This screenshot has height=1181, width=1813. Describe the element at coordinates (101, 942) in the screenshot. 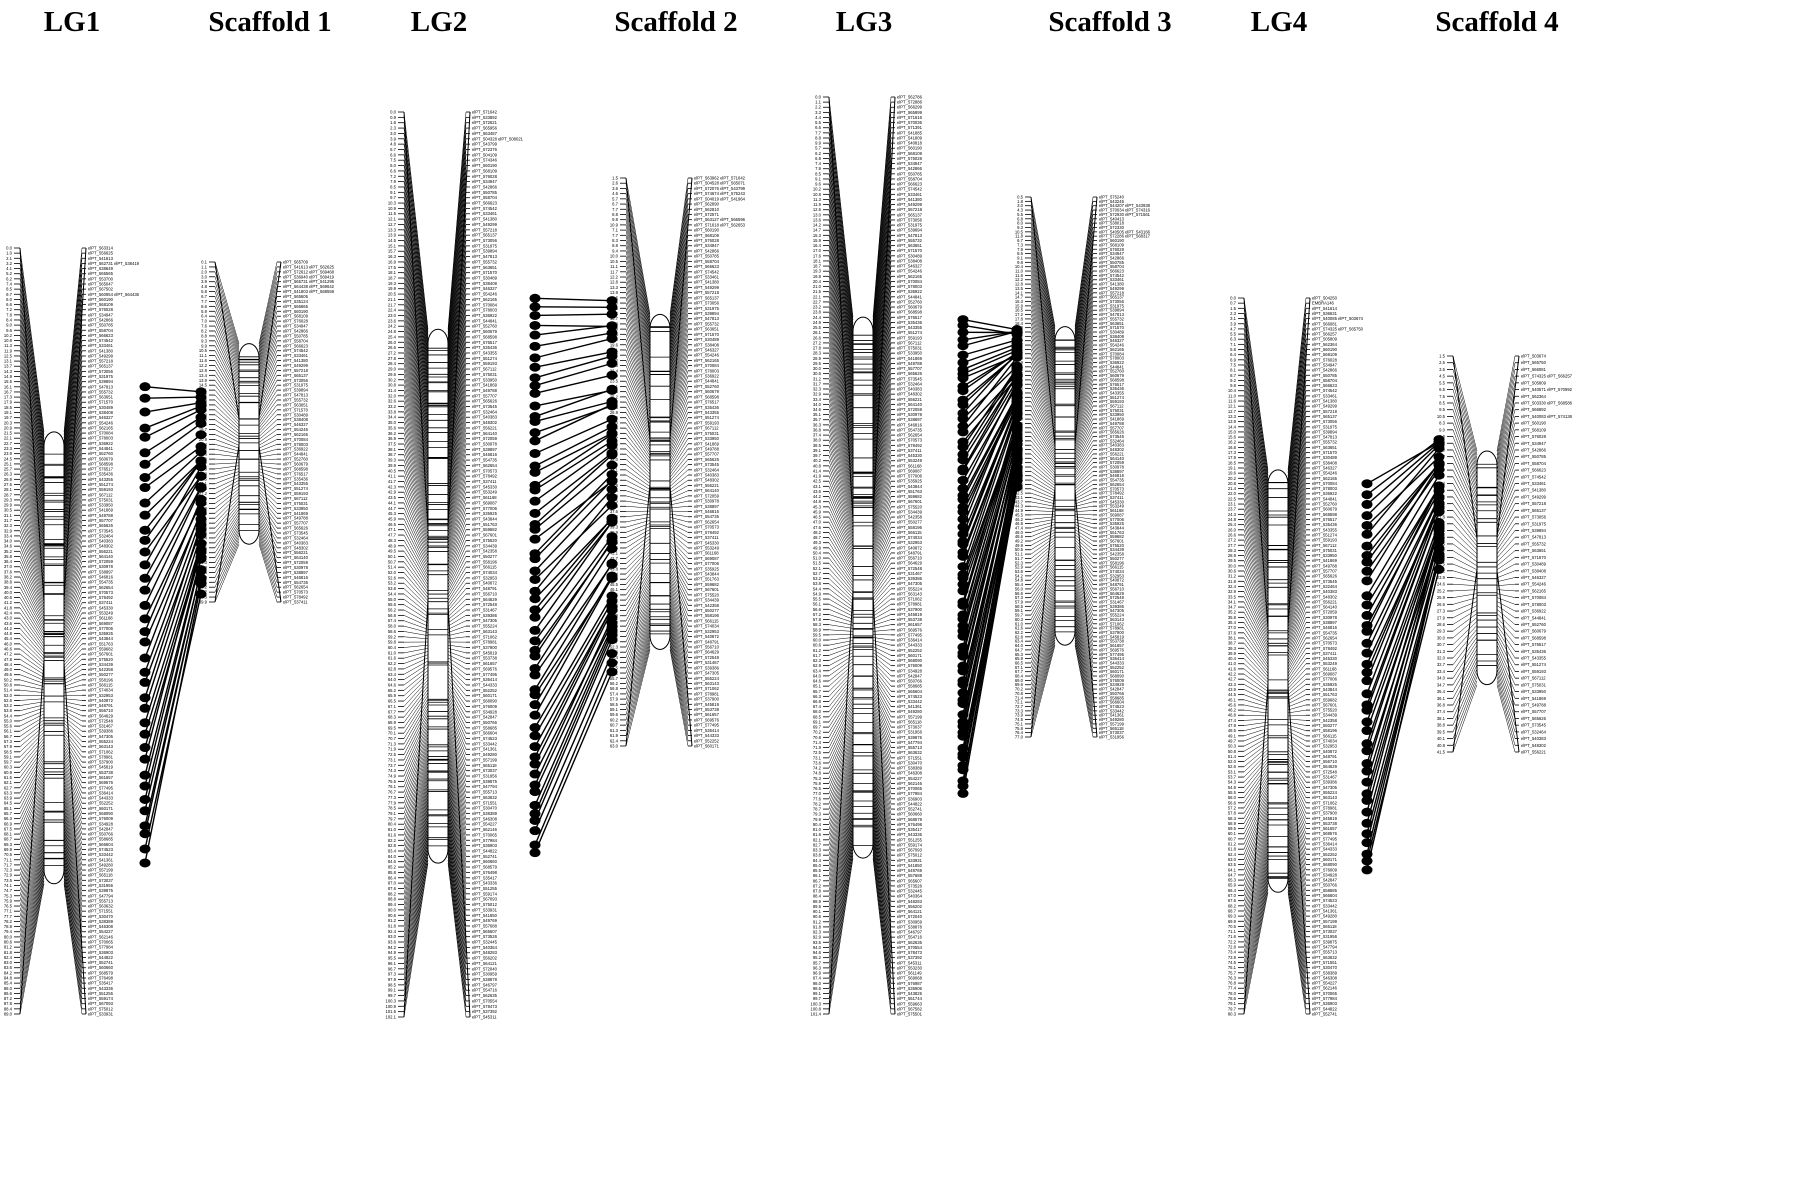

I see `lg1-marker-label: elPT_570065` at that location.